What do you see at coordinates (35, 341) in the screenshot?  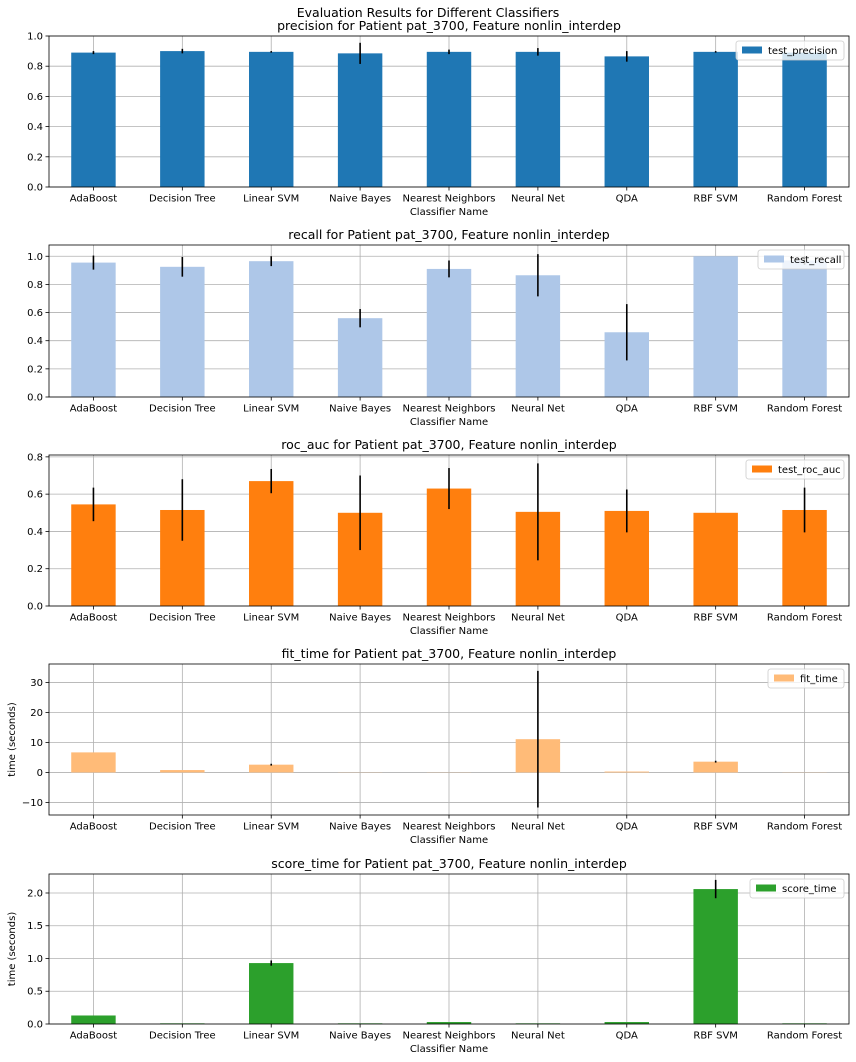 I see `y-tick-label: 0.4` at bounding box center [35, 341].